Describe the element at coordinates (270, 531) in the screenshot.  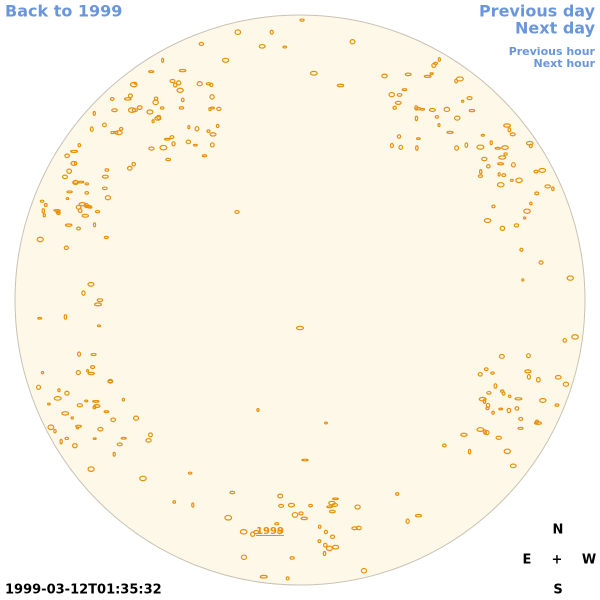
I see `year-link: 1999` at that location.